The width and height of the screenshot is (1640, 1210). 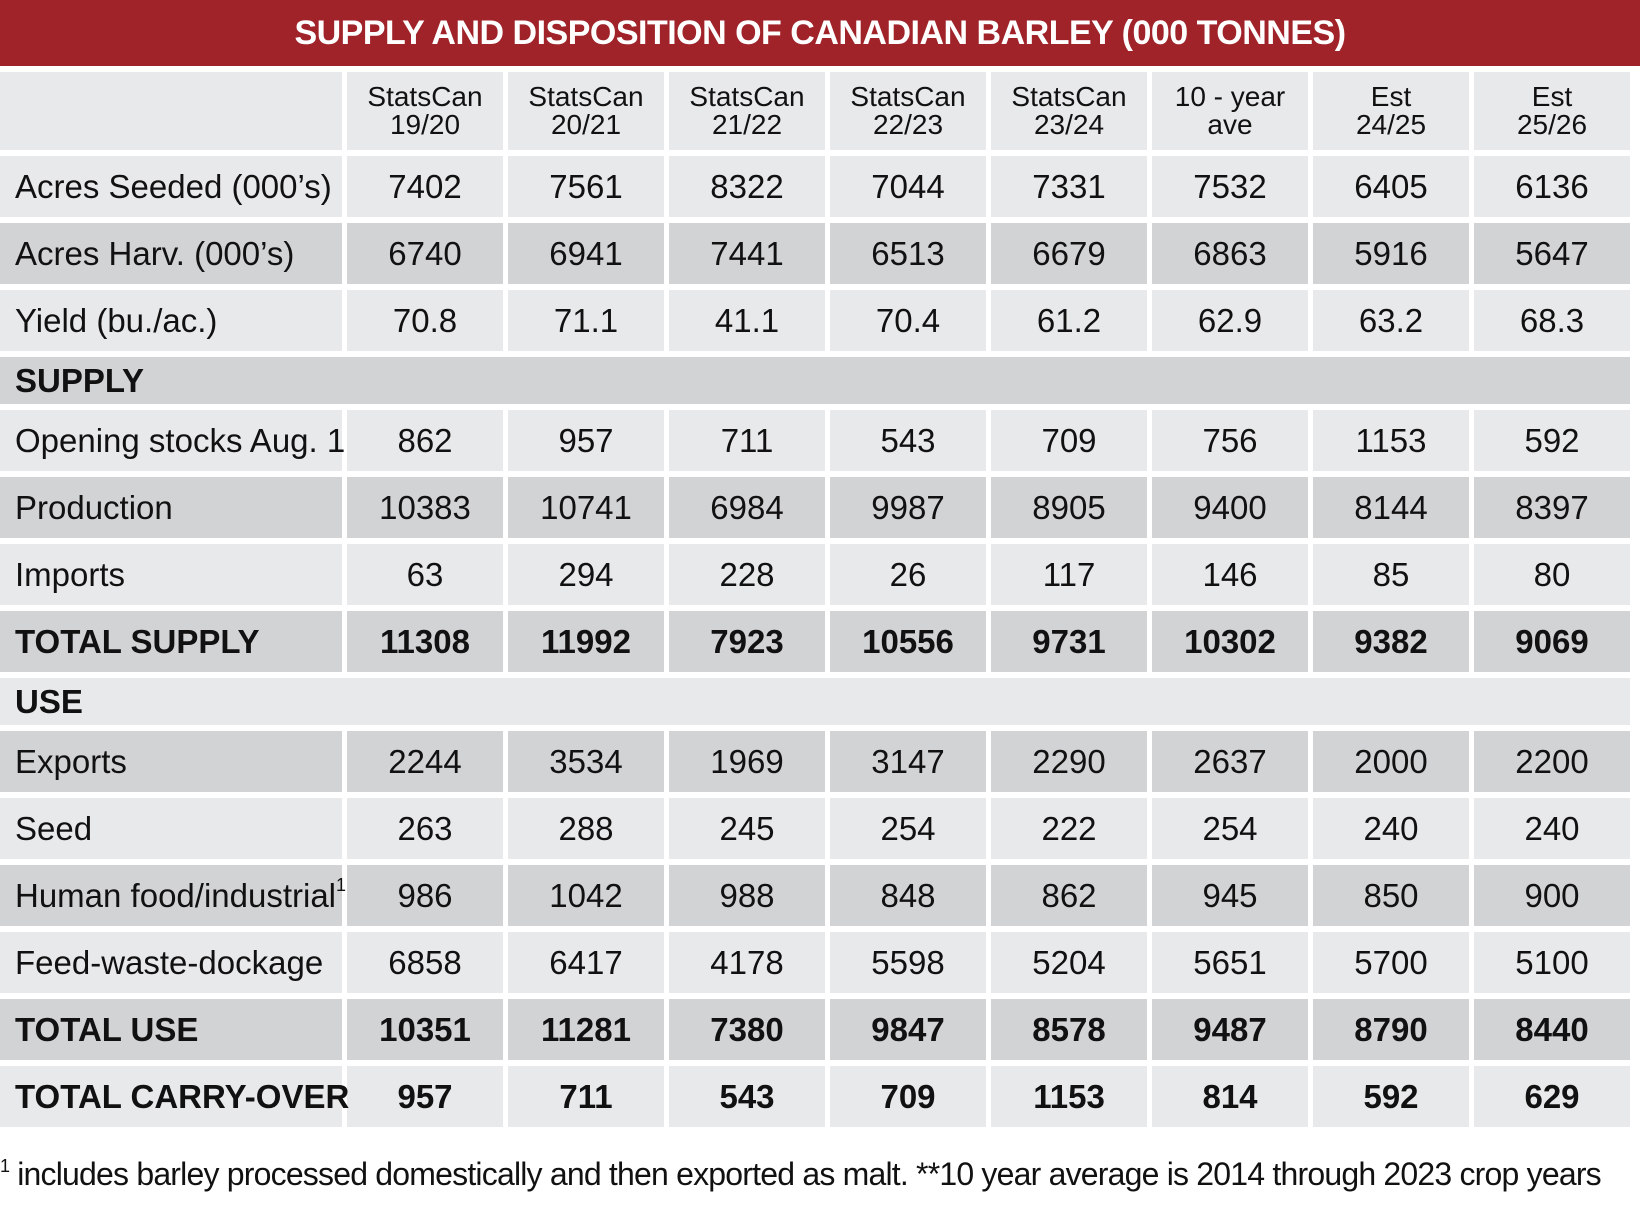 What do you see at coordinates (908, 574) in the screenshot?
I see `table-cell: 26` at bounding box center [908, 574].